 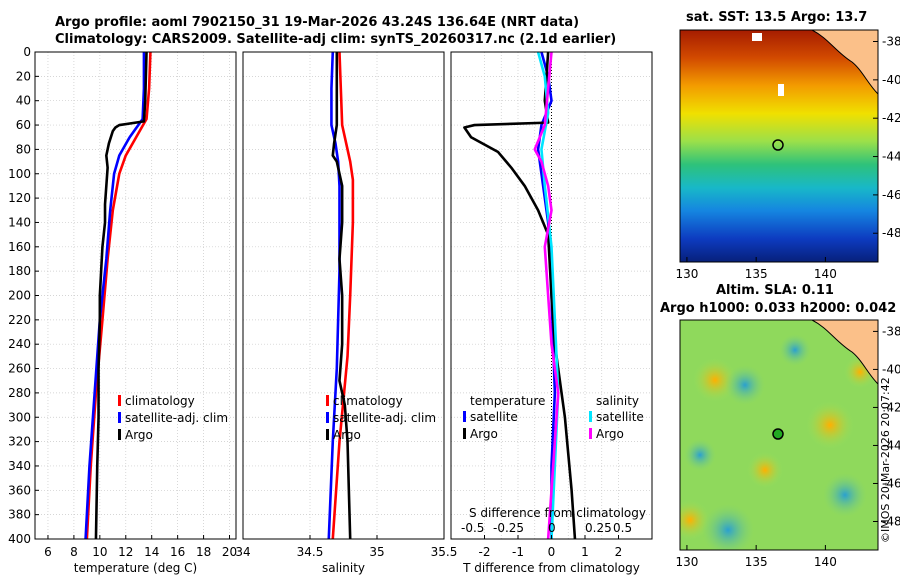 I want to click on x-tick-label: 35, so click(x=376, y=552).